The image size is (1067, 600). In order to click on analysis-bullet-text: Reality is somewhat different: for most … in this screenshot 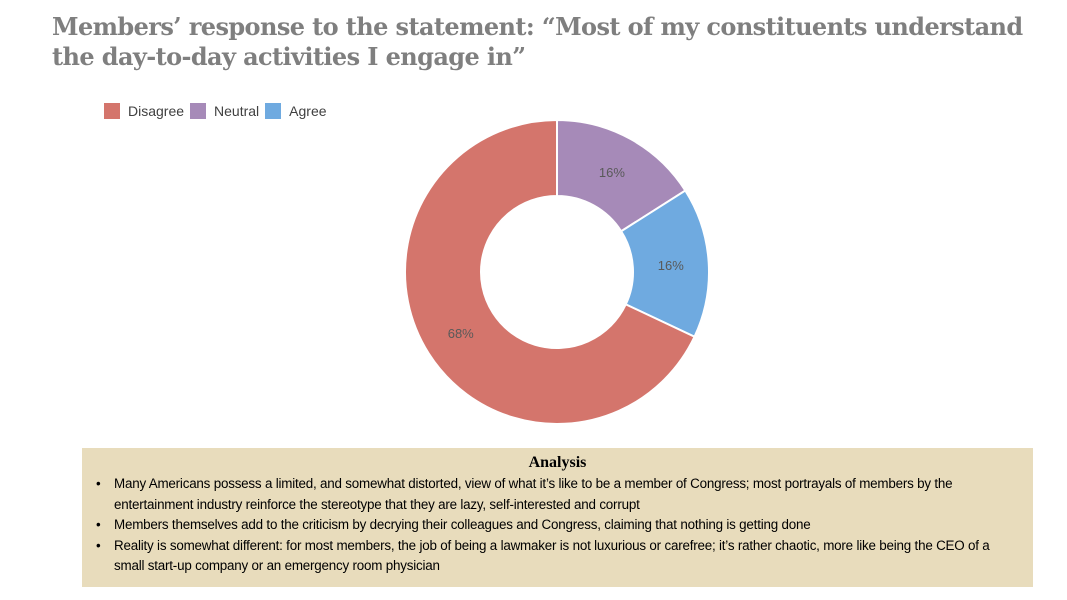, I will do `click(552, 555)`.